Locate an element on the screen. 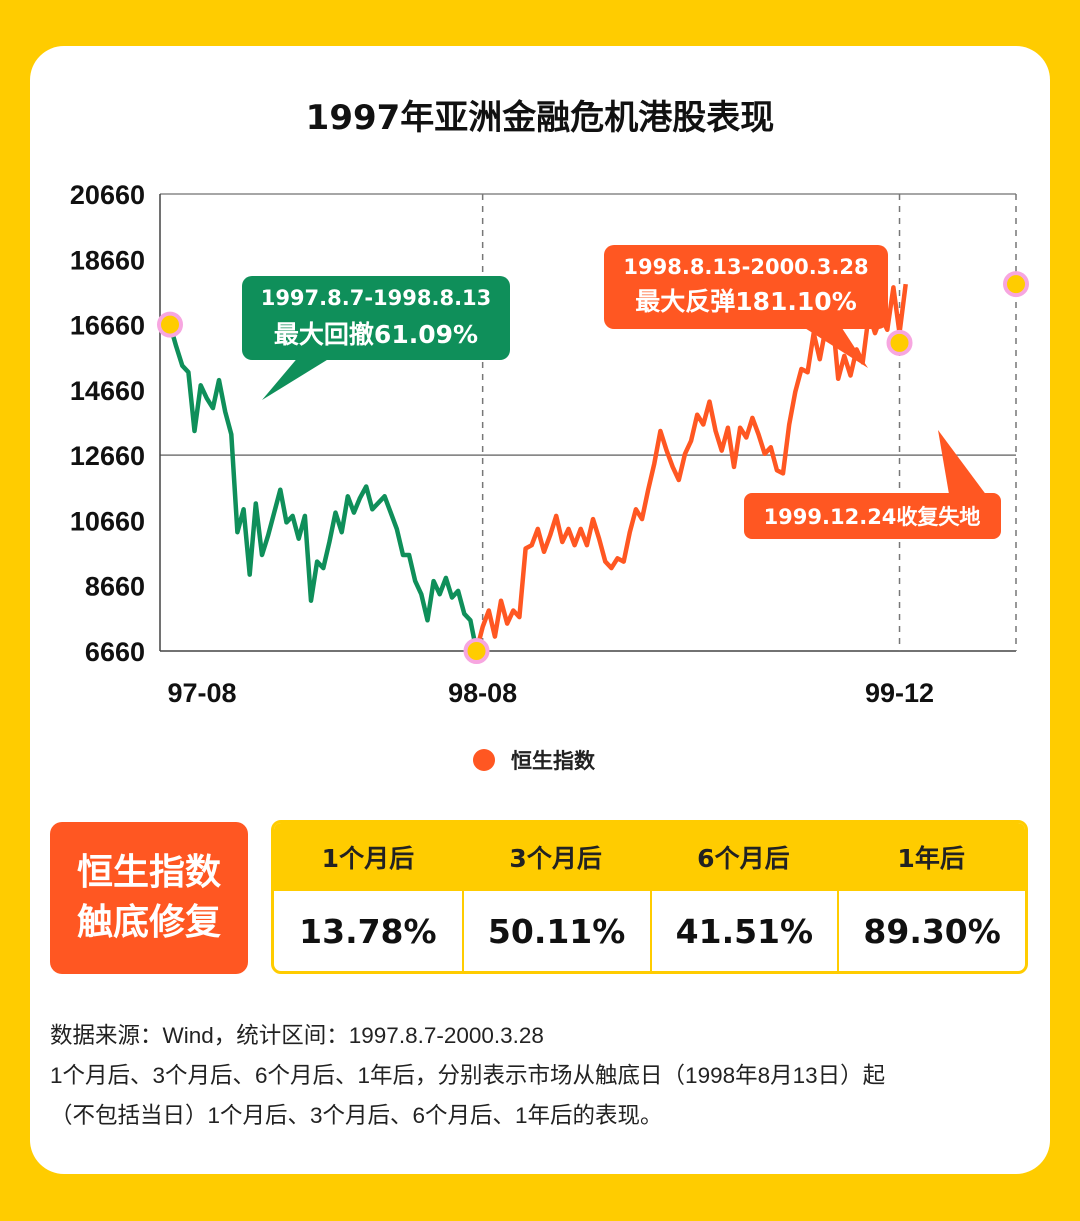  stats-header: 1个月后 is located at coordinates (368, 857).